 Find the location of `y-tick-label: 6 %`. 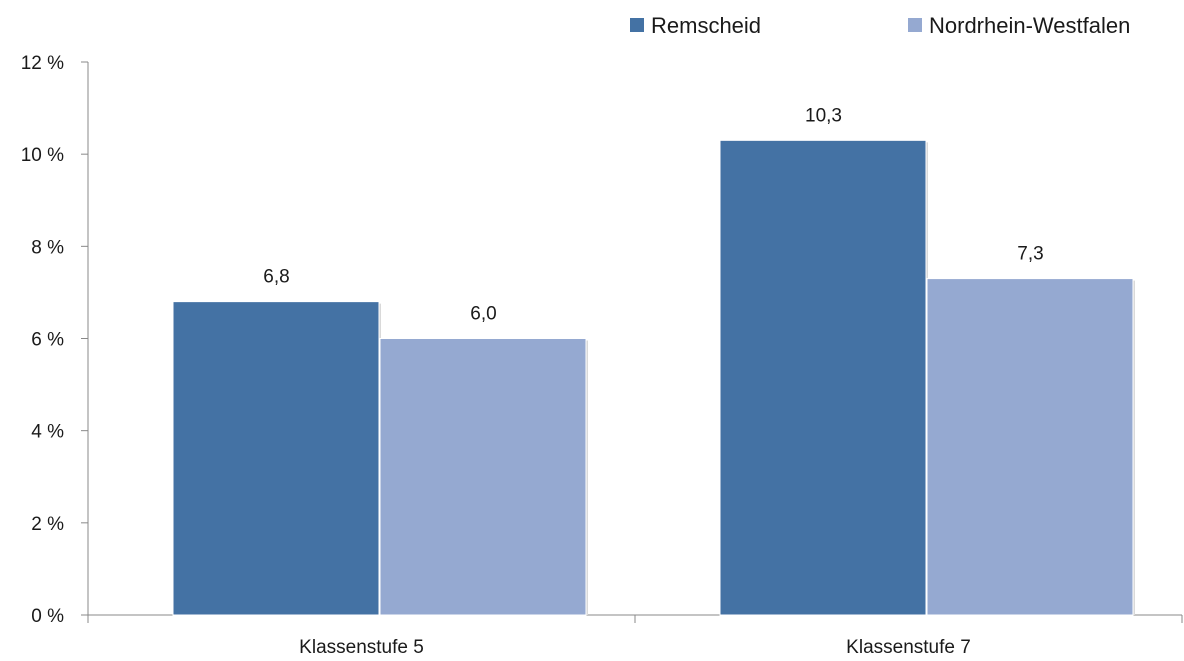

y-tick-label: 6 % is located at coordinates (47, 340).